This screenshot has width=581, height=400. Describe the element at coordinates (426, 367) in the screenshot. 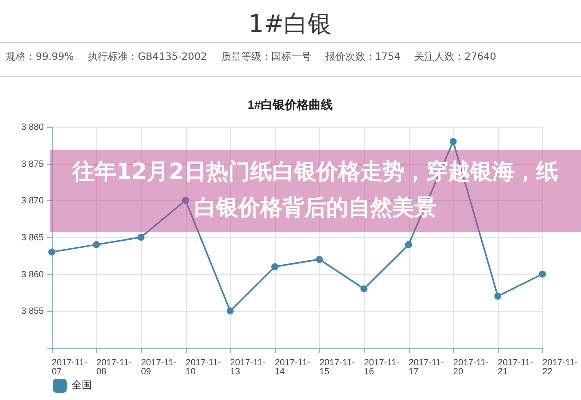

I see `x-tick-label: 2017-11-17` at that location.